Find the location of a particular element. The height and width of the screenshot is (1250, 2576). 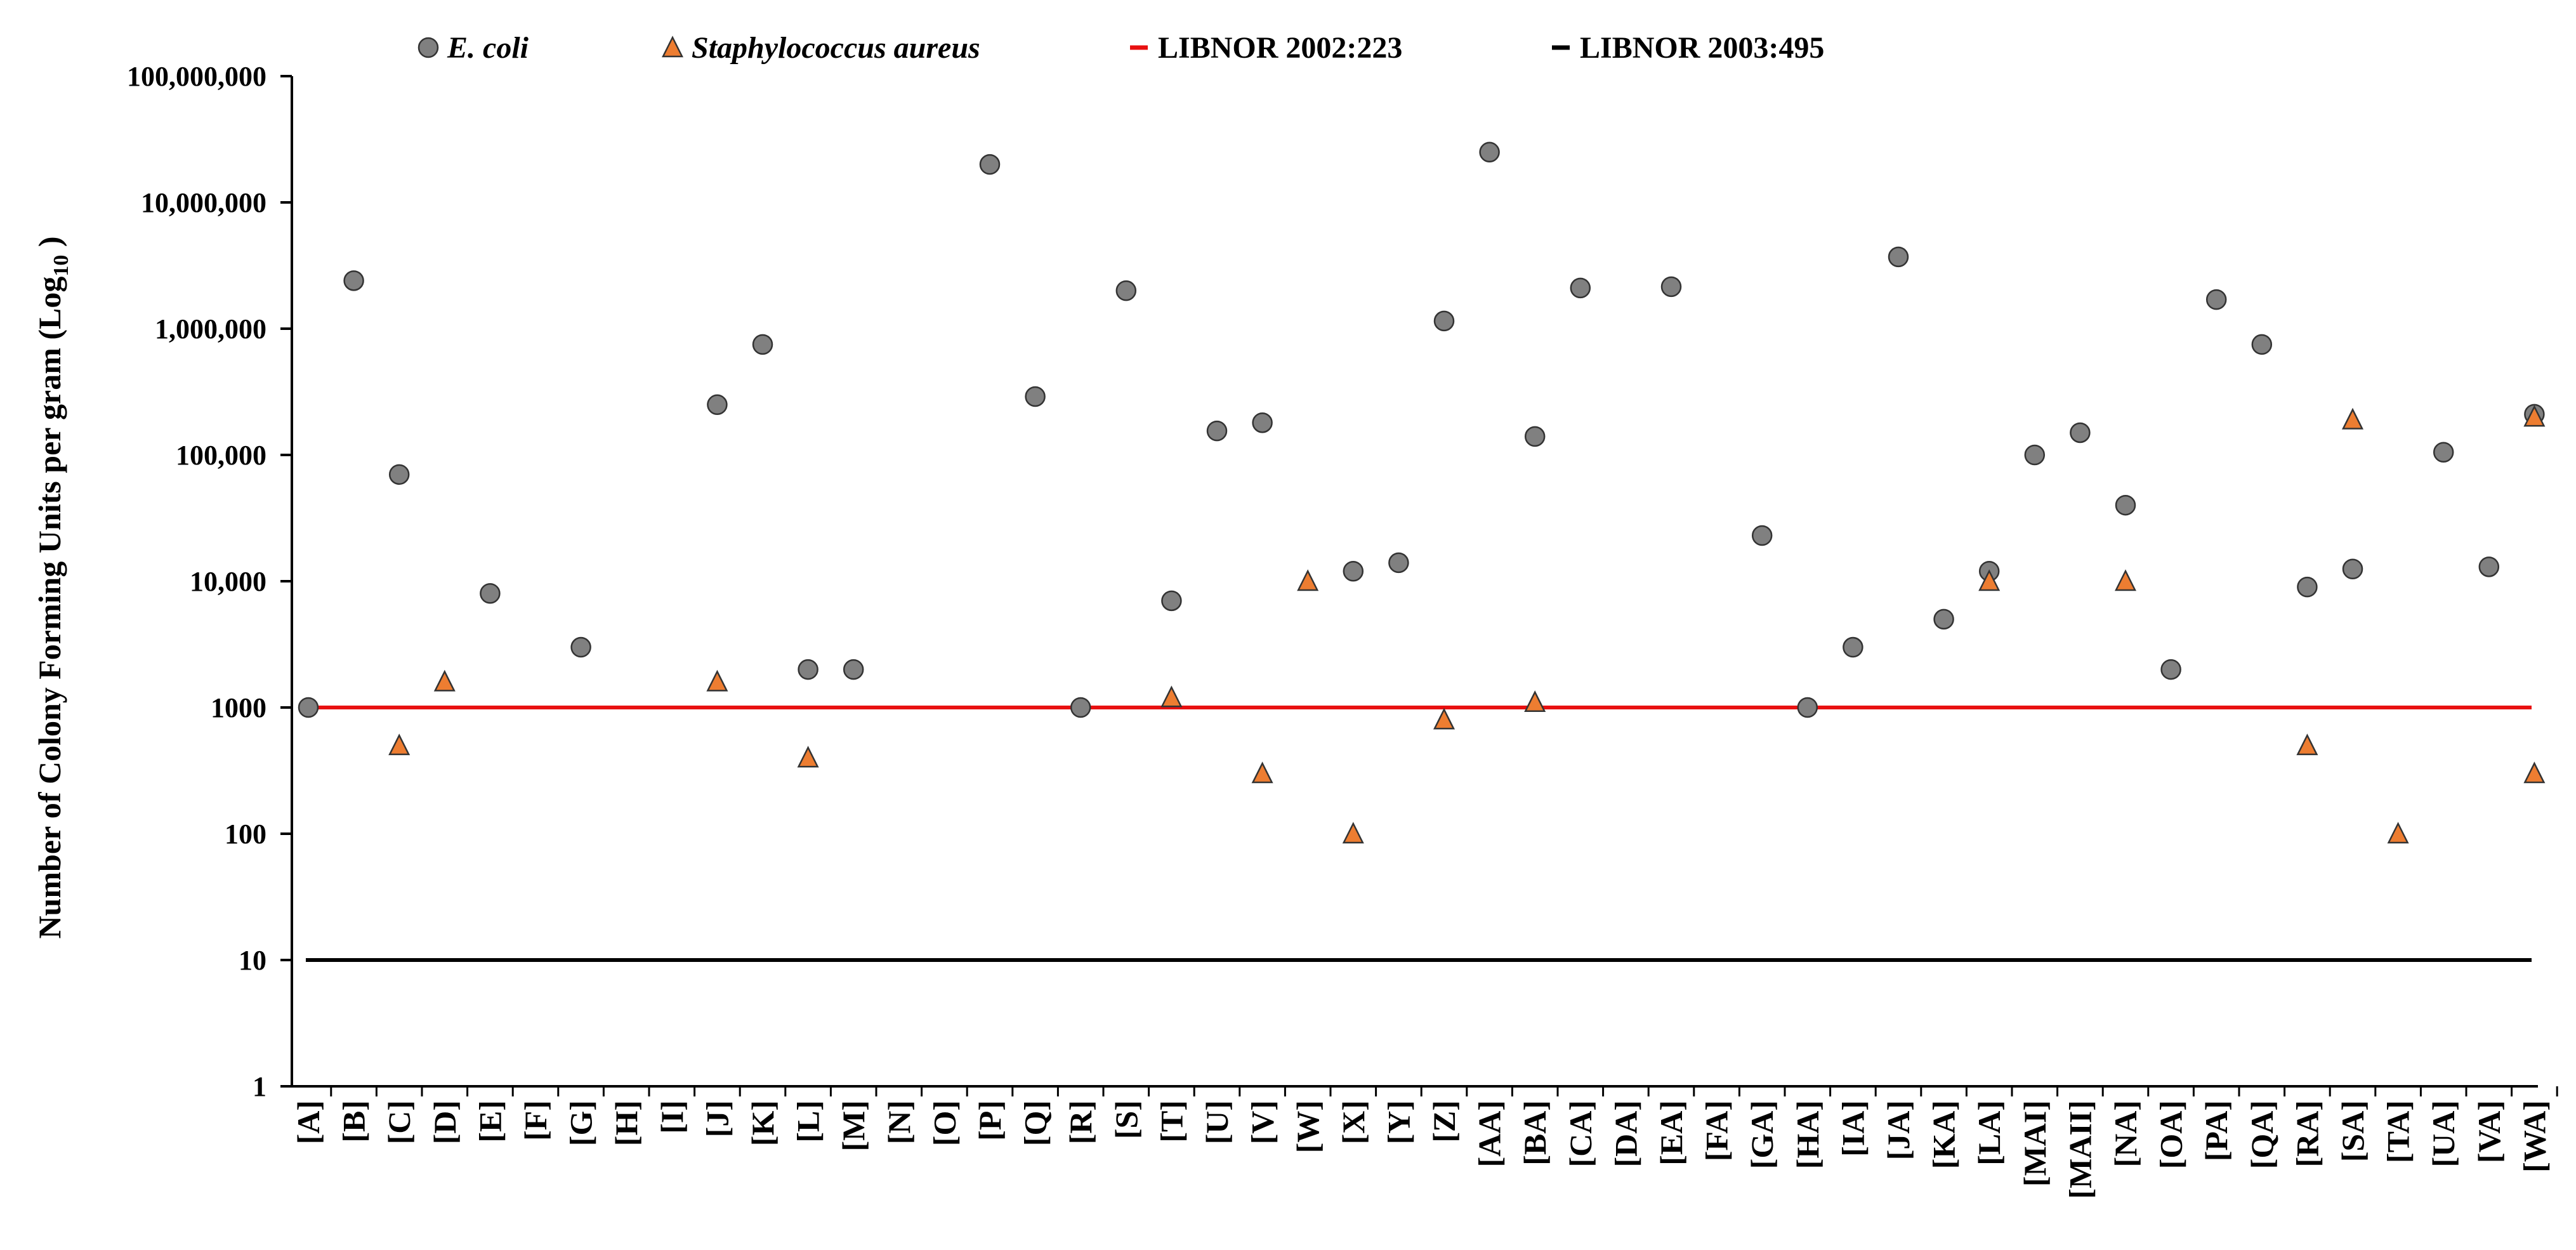

x-tick-label: [MAII] is located at coordinates (2080, 1149).